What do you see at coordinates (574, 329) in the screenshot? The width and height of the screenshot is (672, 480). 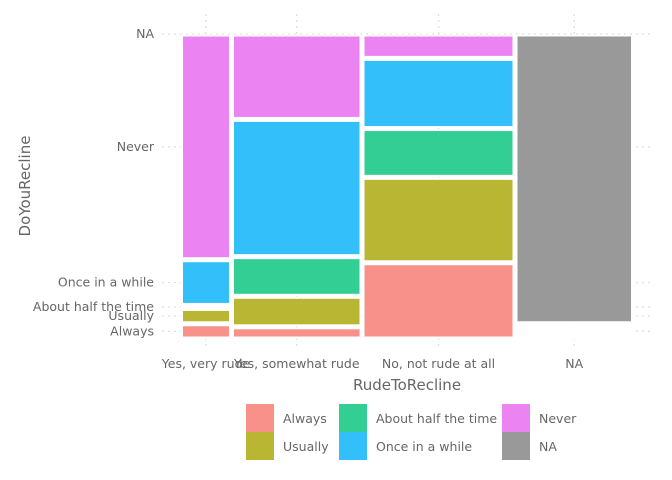 I see `tile-na-once-in-a-while` at bounding box center [574, 329].